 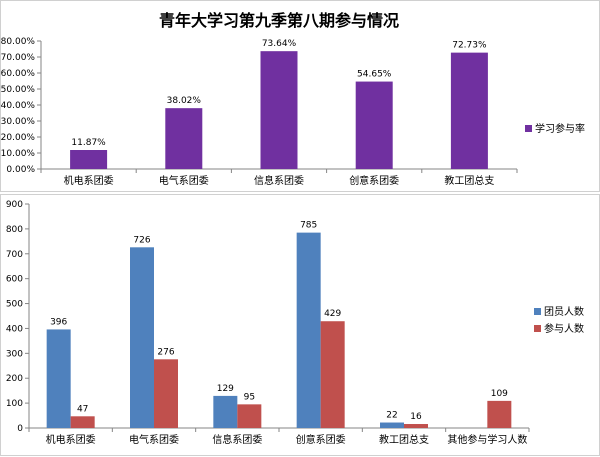 What do you see at coordinates (14, 404) in the screenshot?
I see `y-tick-label: 100` at bounding box center [14, 404].